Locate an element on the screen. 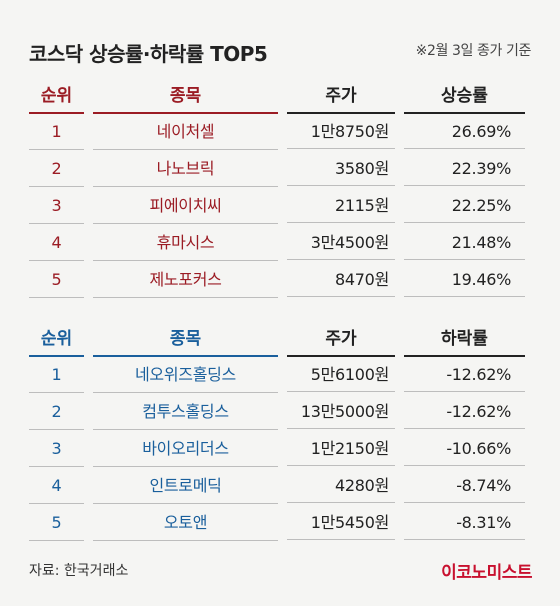 This screenshot has width=560, height=606. header-rate: 하락률 is located at coordinates (464, 339).